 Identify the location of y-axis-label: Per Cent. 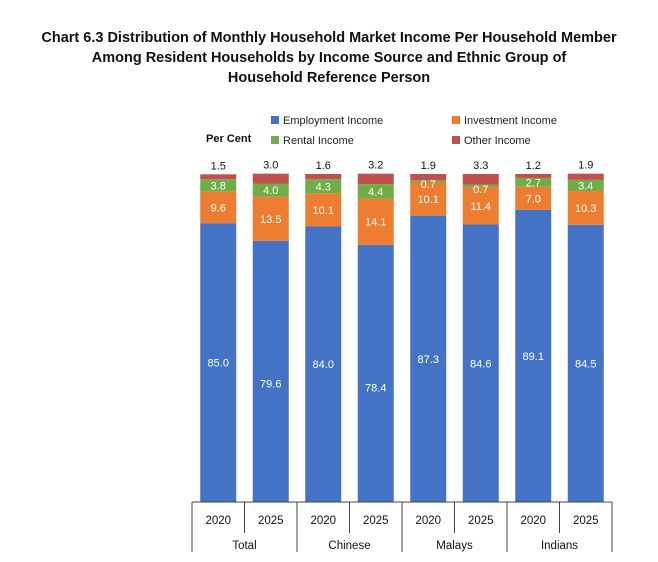
(229, 139).